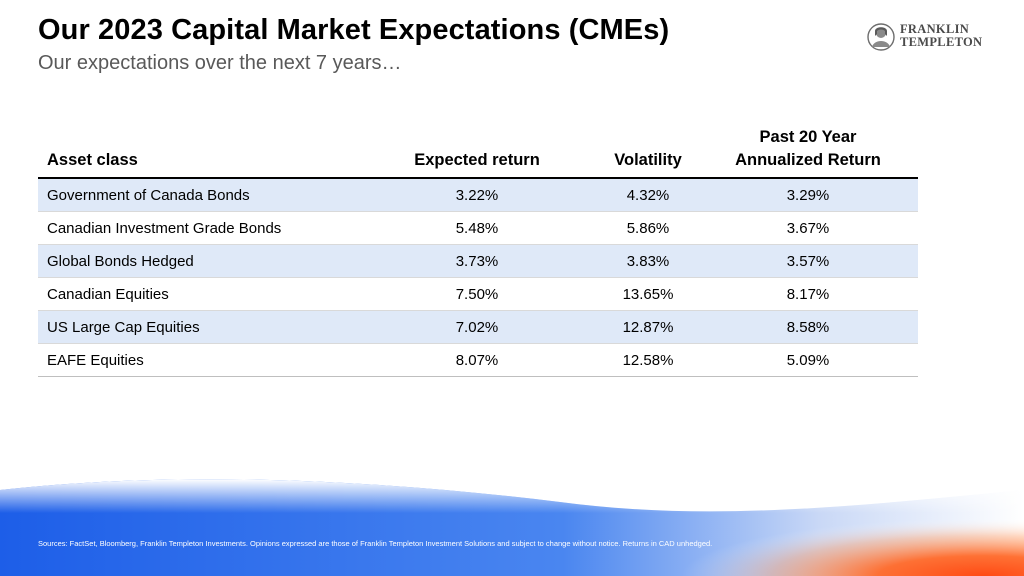 This screenshot has width=1024, height=576. I want to click on past-return-cell: 3.29%, so click(808, 195).